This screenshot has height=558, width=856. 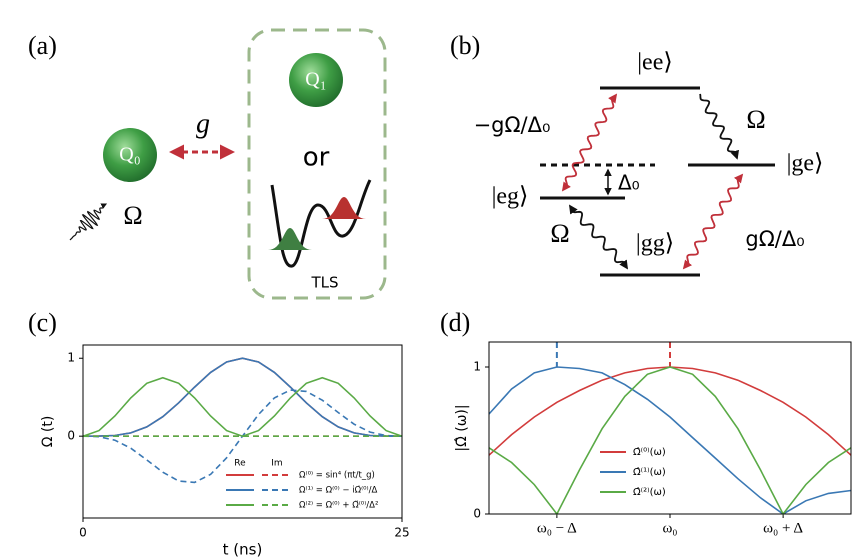 I want to click on x-axis-label: t (ns), so click(x=243, y=549).